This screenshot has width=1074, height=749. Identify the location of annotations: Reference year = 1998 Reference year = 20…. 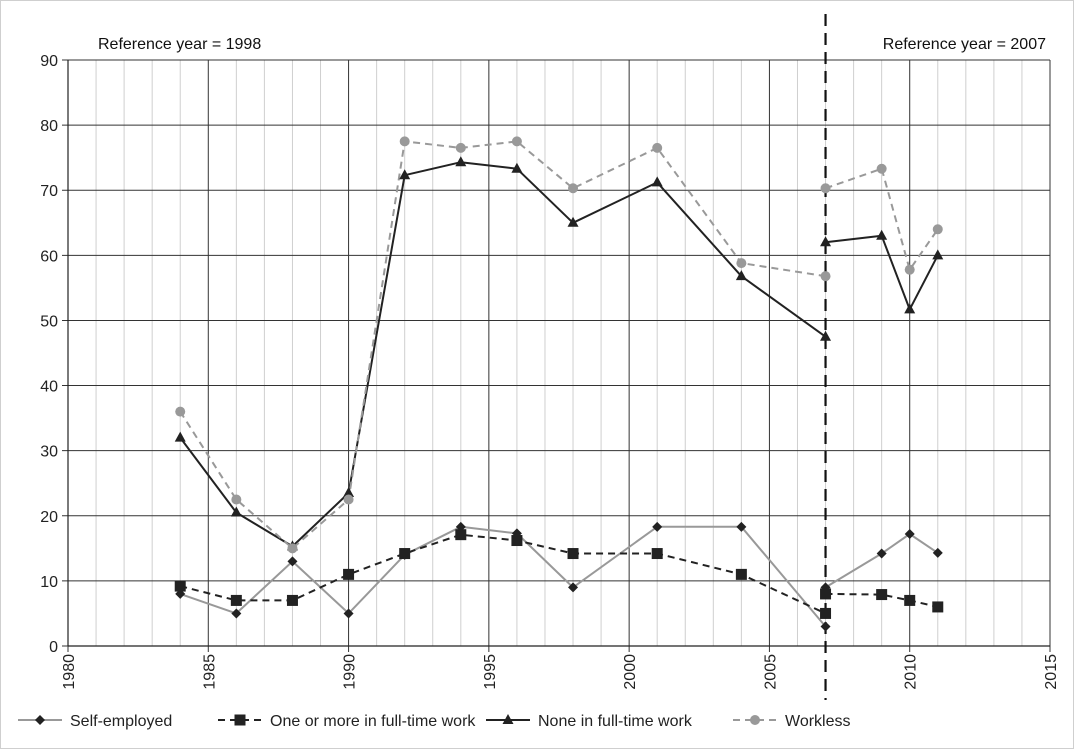
(569, 43).